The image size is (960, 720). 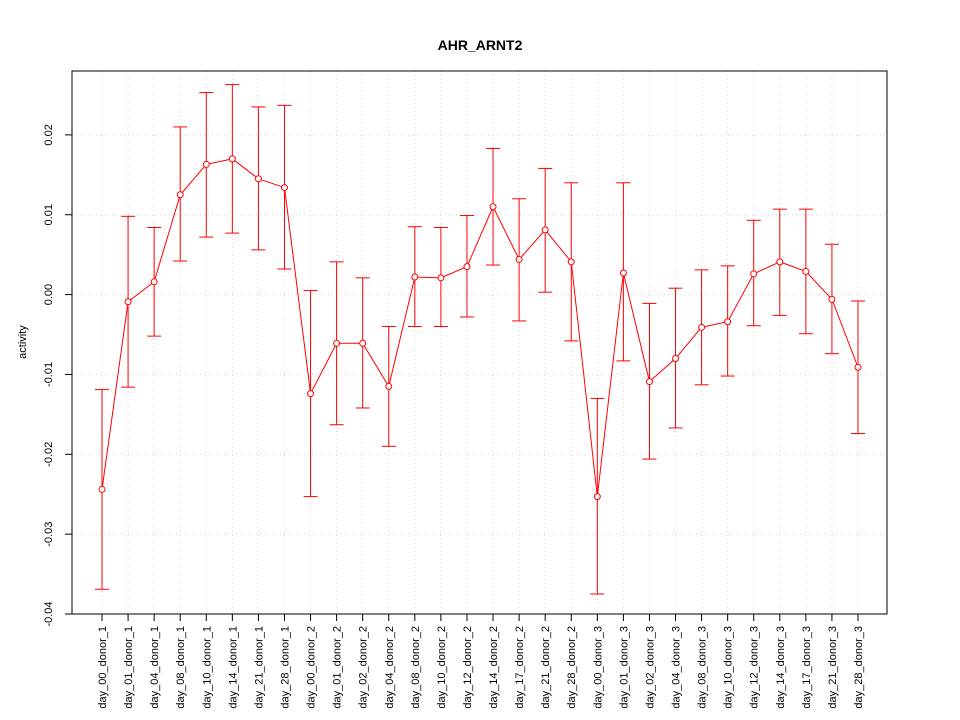 What do you see at coordinates (49, 454) in the screenshot?
I see `y-tick-label: -0.02` at bounding box center [49, 454].